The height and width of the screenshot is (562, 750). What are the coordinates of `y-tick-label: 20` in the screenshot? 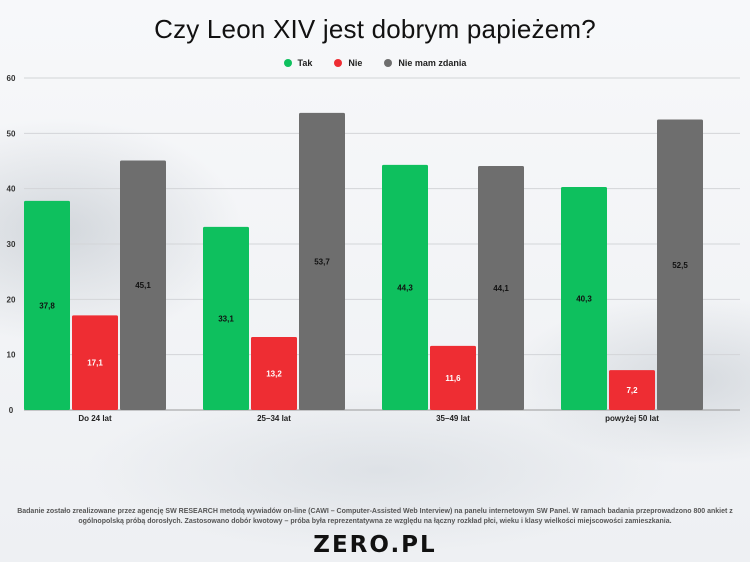 It's located at (11, 299).